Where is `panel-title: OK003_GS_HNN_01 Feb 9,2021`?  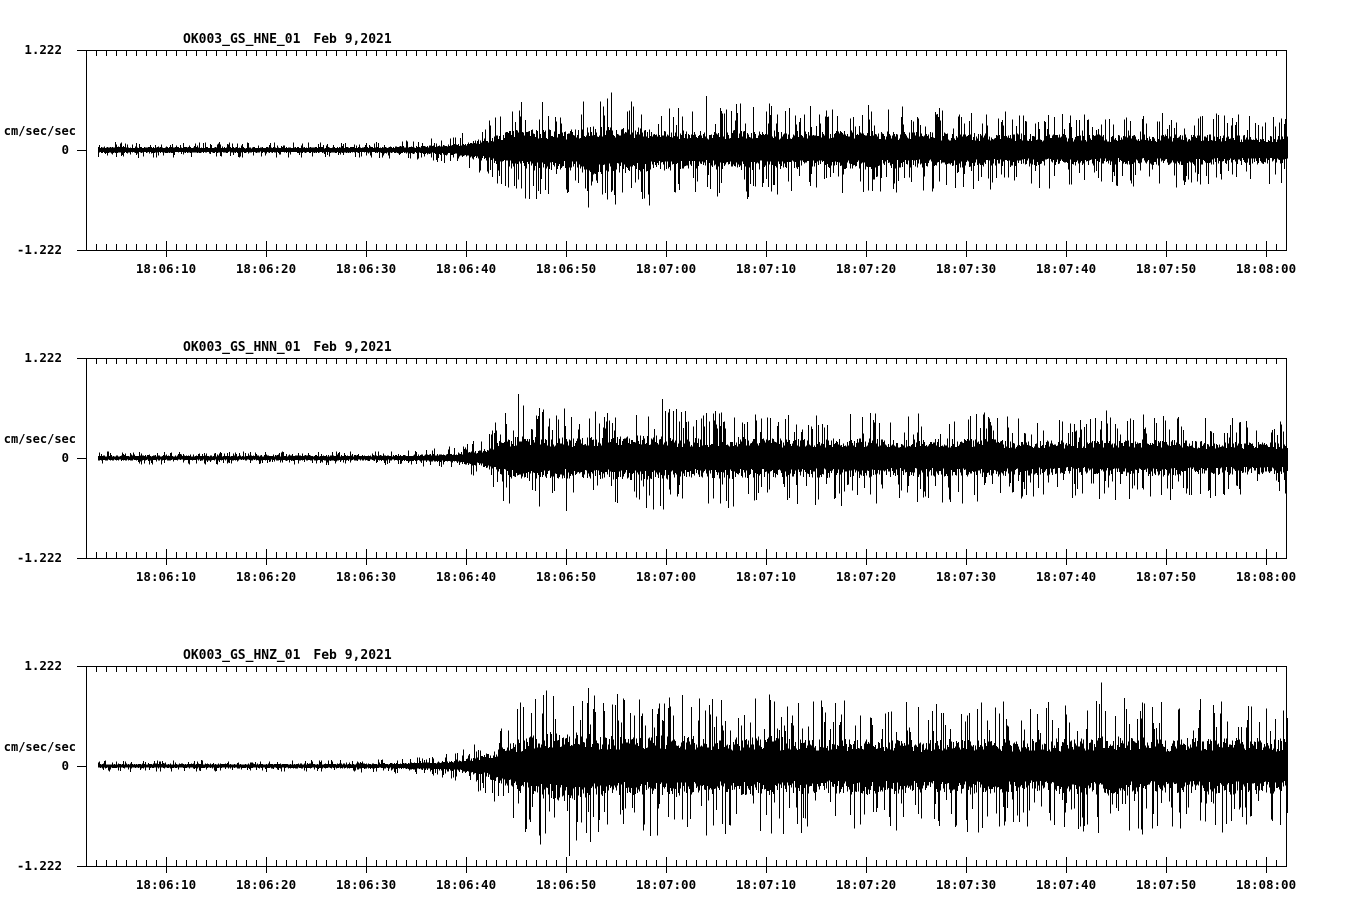 panel-title: OK003_GS_HNN_01 Feb 9,2021 is located at coordinates (287, 348).